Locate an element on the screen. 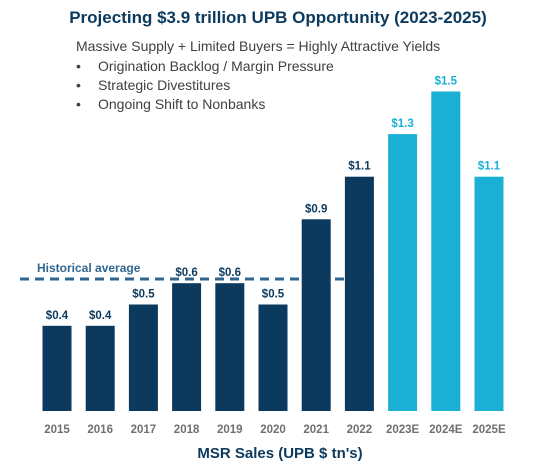  x-tick-label-2022: 2022 is located at coordinates (360, 430).